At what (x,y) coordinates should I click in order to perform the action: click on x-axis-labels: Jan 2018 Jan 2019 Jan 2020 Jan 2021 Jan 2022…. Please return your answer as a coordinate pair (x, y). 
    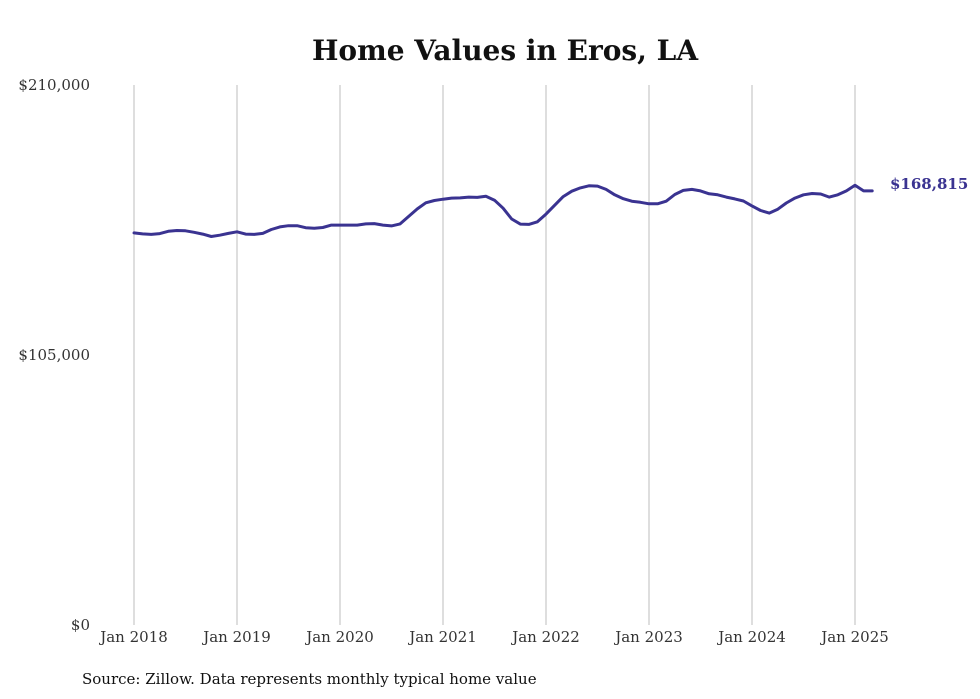
    Looking at the image, I should click on (493, 637).